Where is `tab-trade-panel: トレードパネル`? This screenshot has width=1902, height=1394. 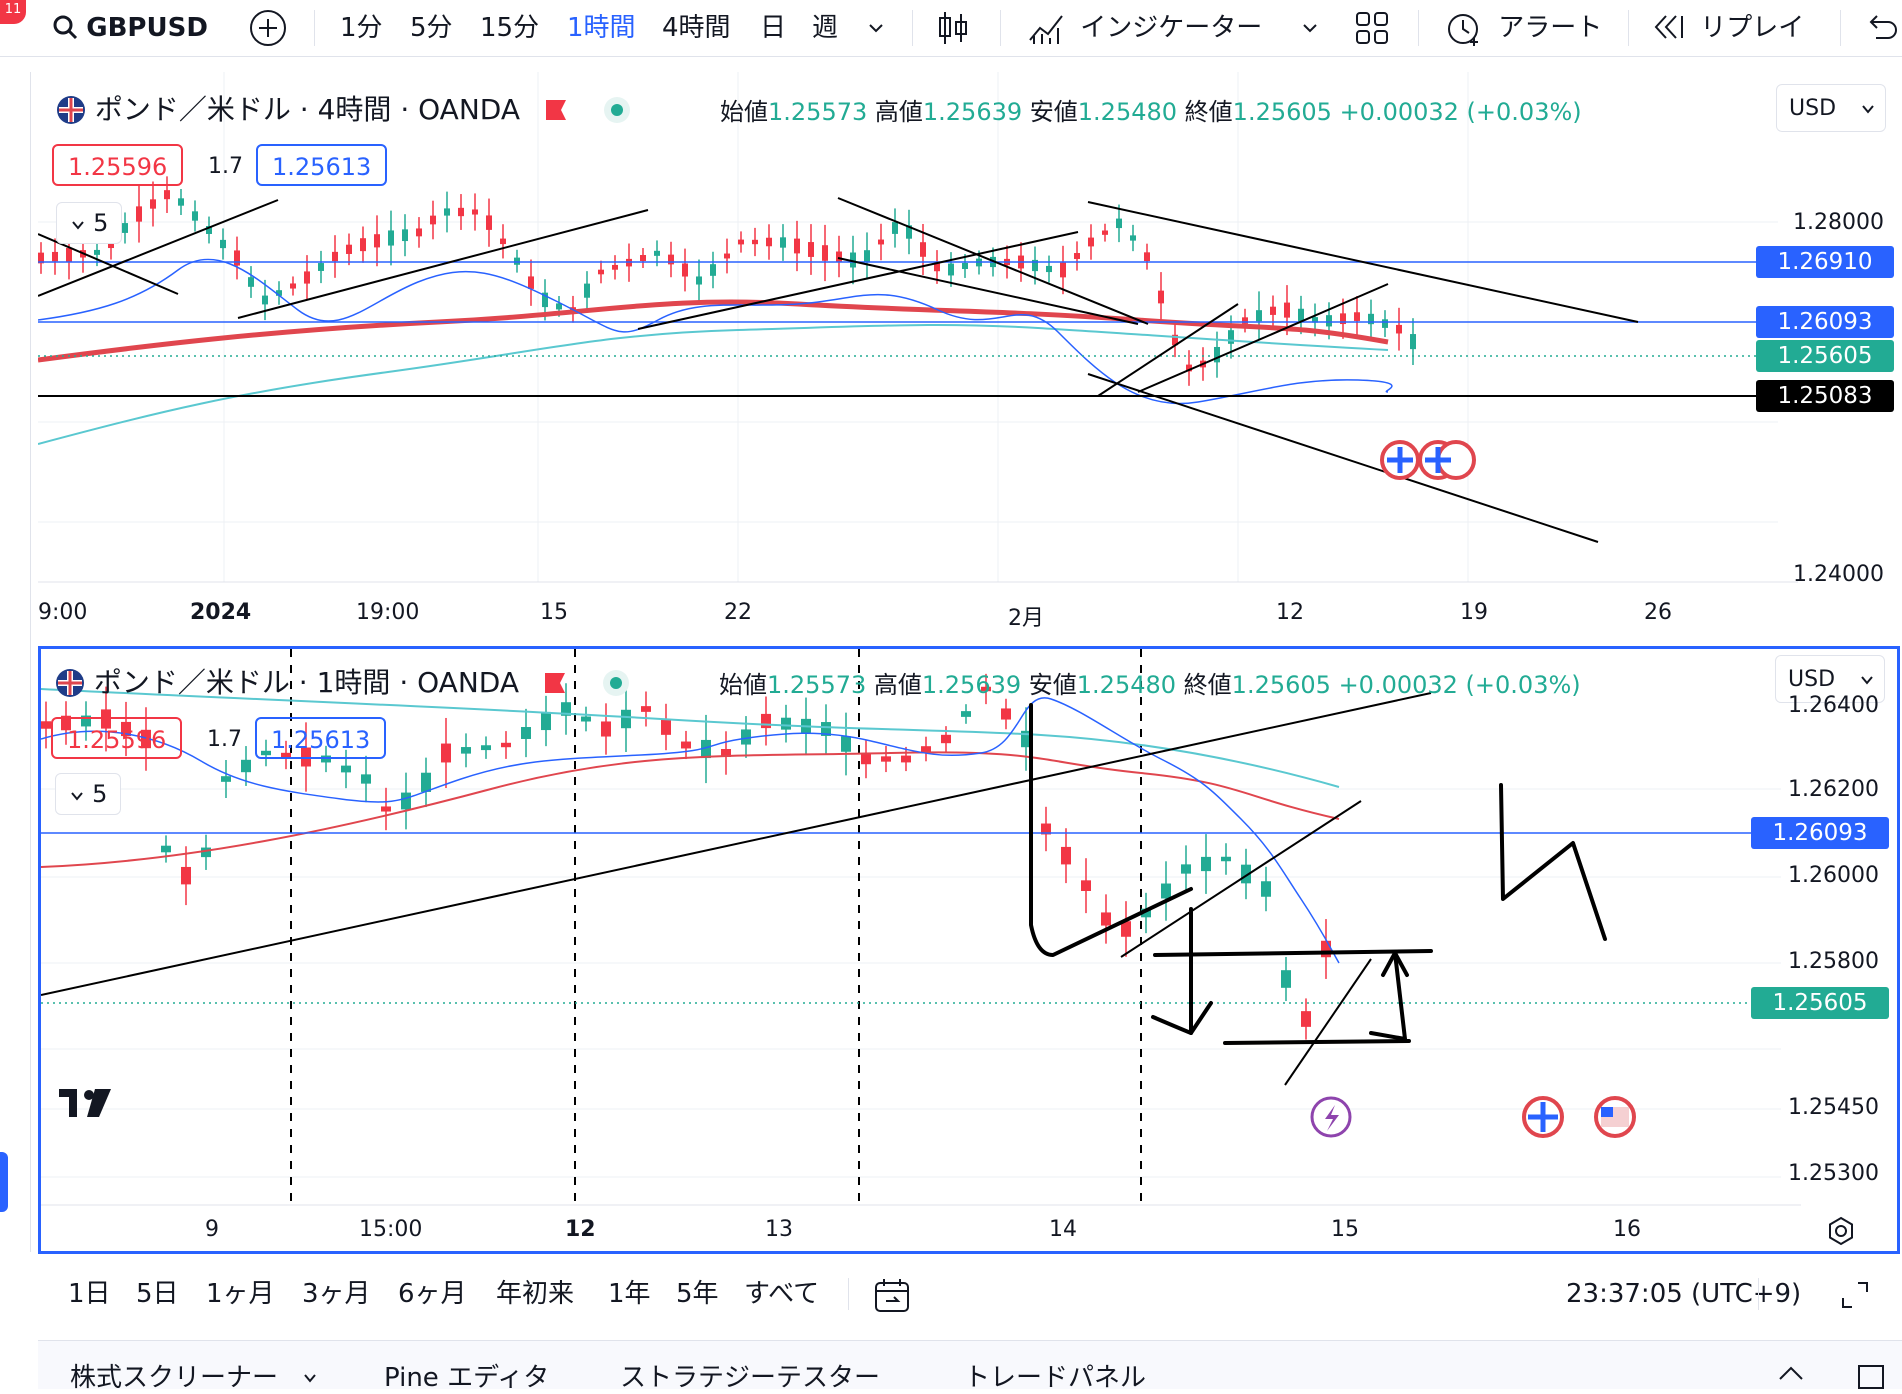 tab-trade-panel: トレードパネル is located at coordinates (1055, 1378).